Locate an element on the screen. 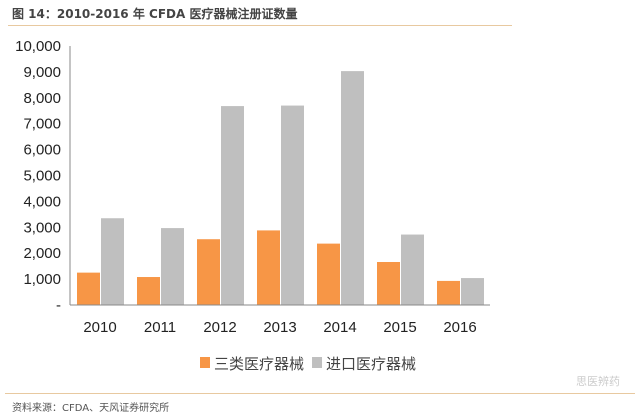 This screenshot has height=414, width=640. y-tick-label: 10,000 is located at coordinates (38, 46).